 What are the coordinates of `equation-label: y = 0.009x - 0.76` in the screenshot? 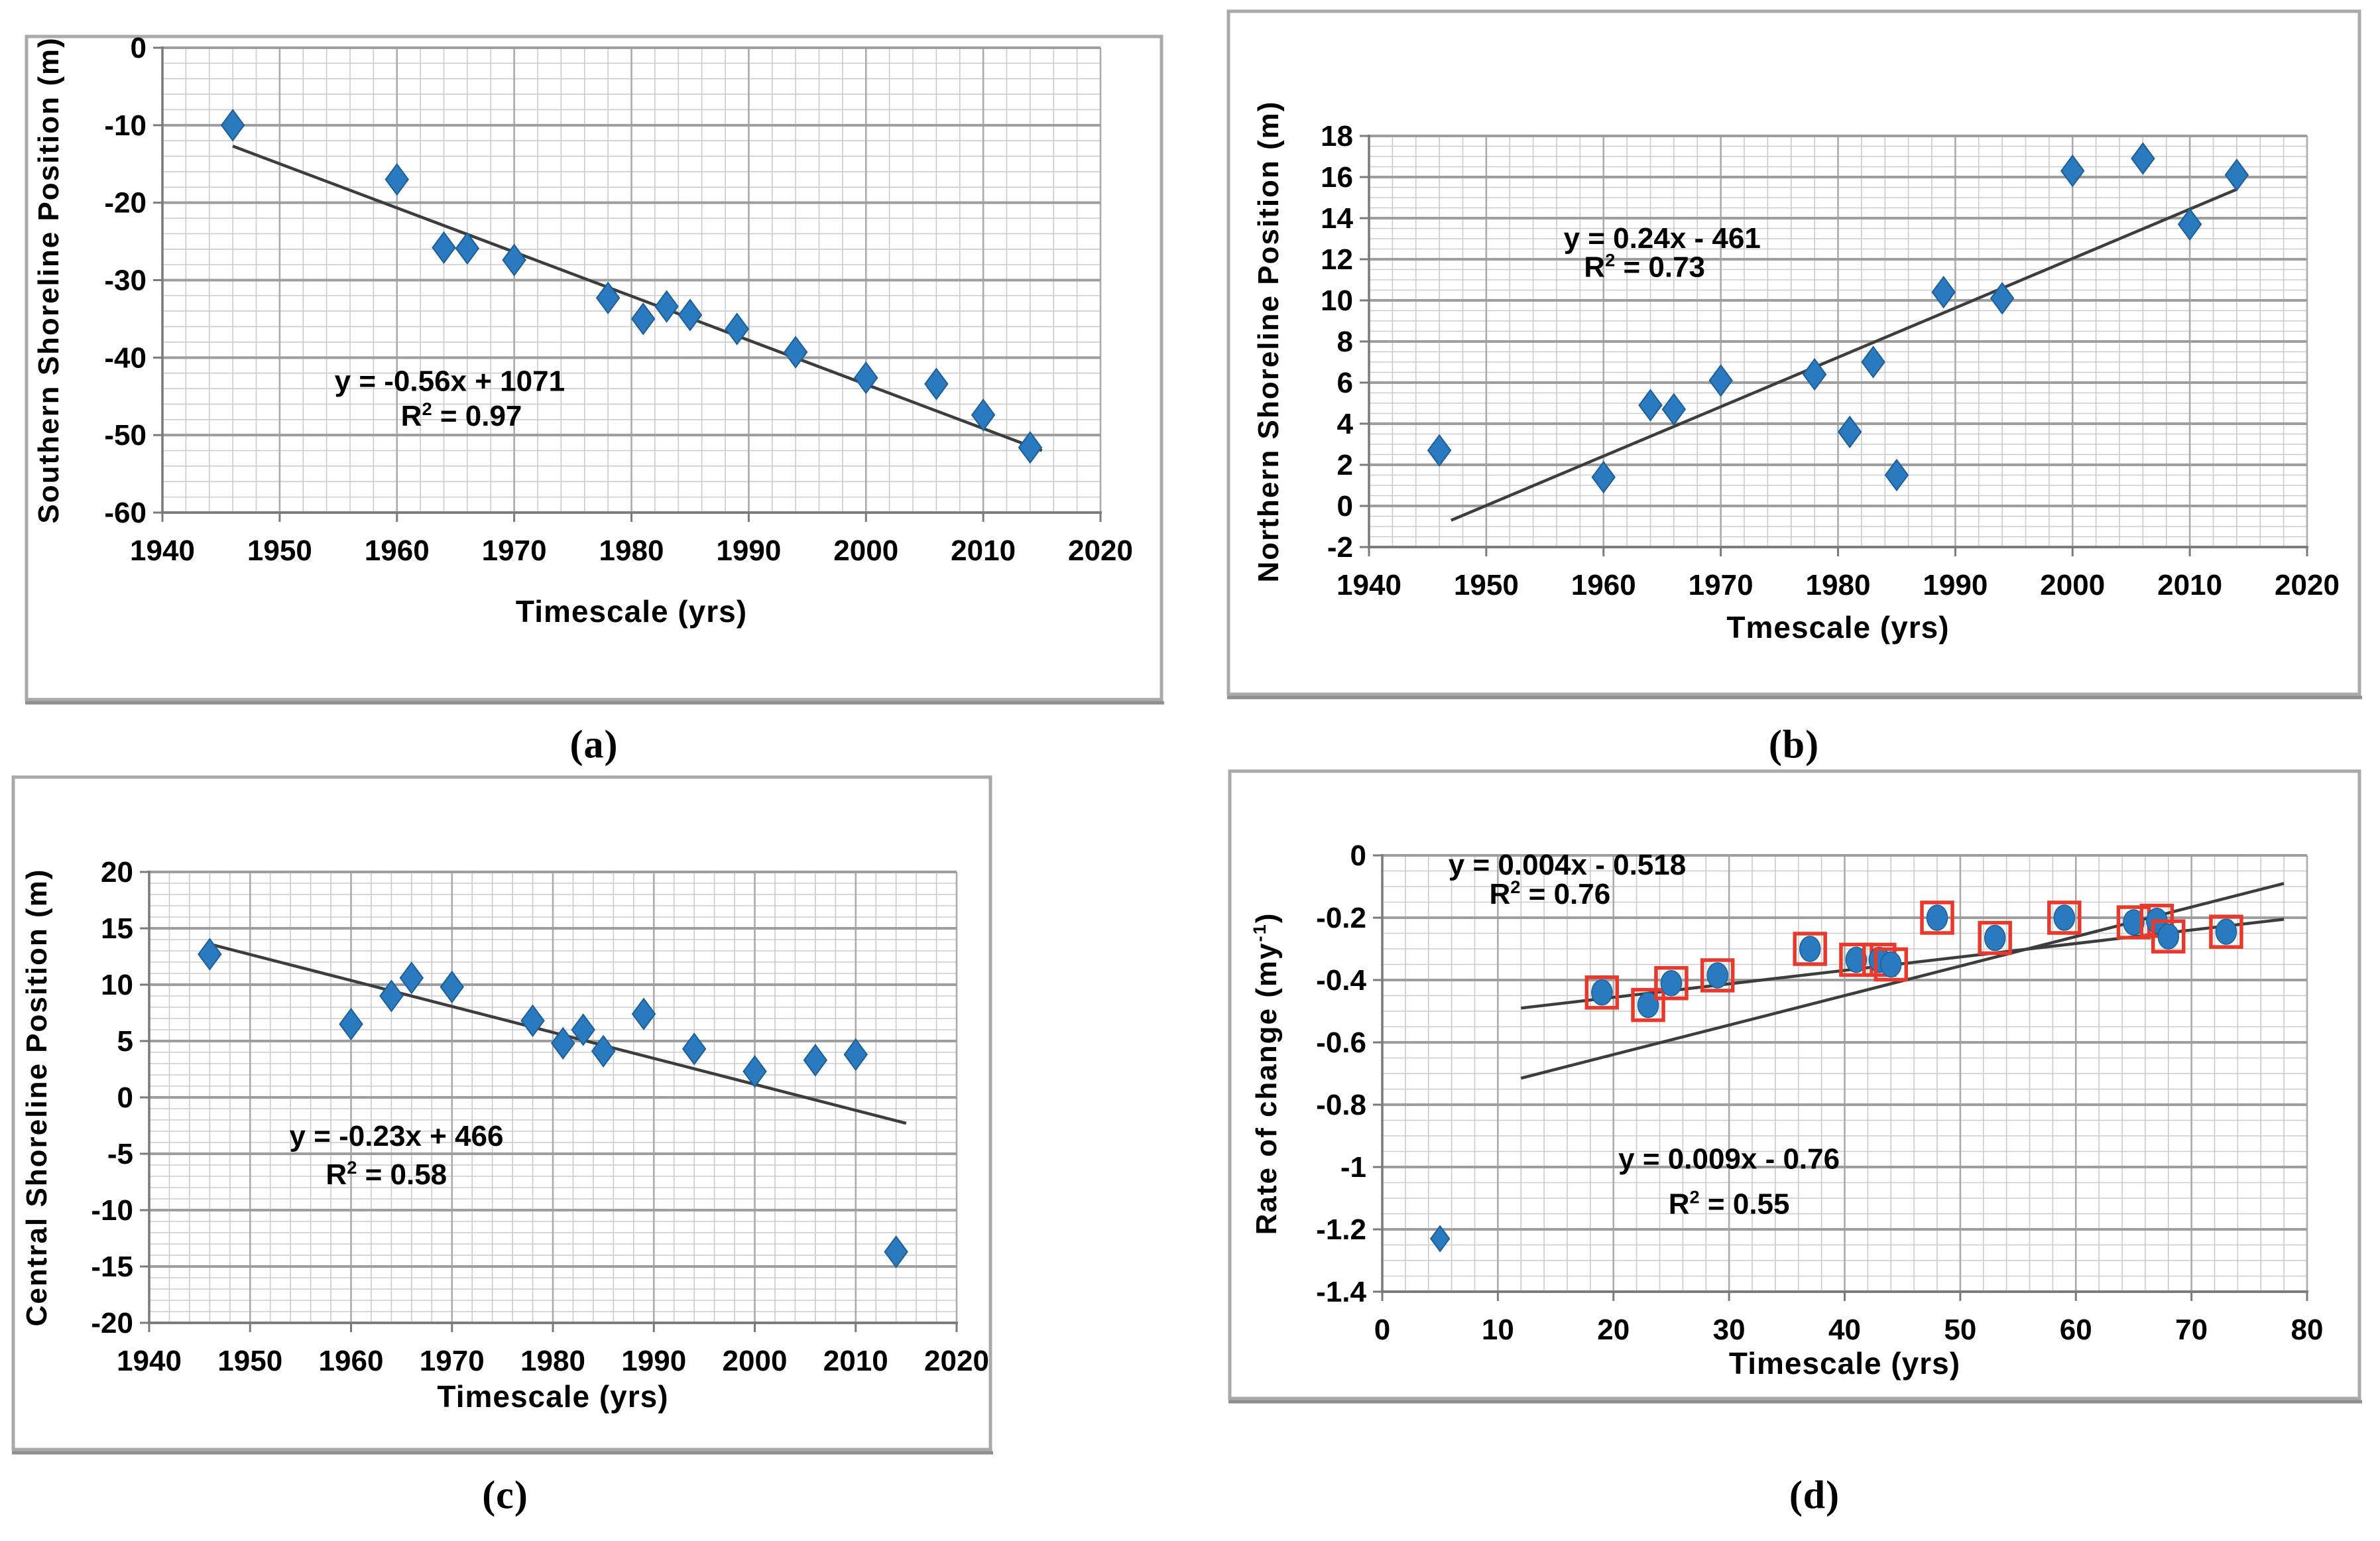 It's located at (1729, 1158).